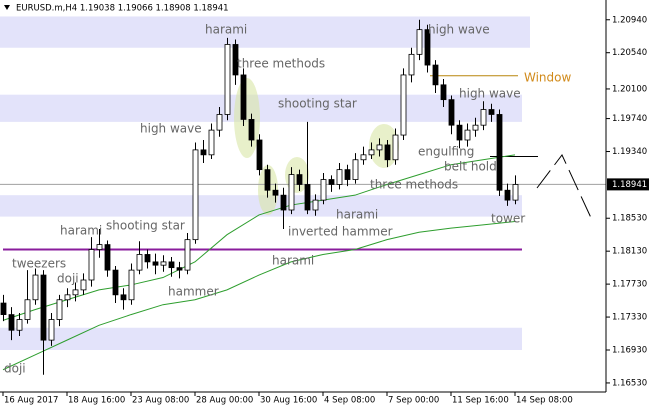 This screenshot has height=407, width=650. What do you see at coordinates (160, 401) in the screenshot?
I see `x-tick-label: 23 Aug 08:00` at bounding box center [160, 401].